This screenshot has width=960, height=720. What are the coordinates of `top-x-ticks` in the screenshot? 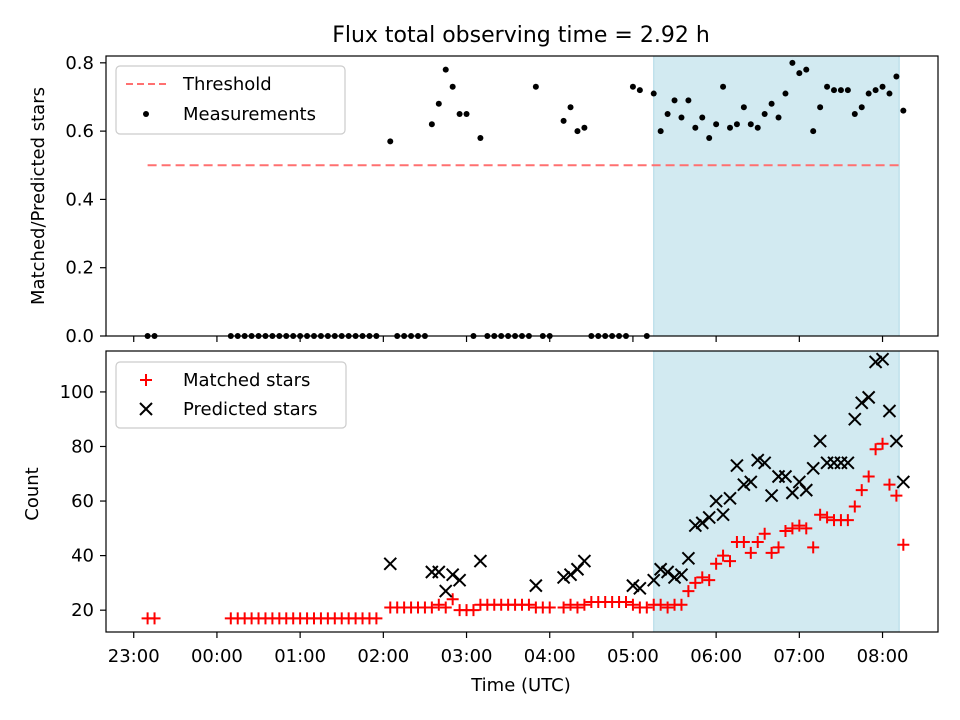 It's located at (508, 339).